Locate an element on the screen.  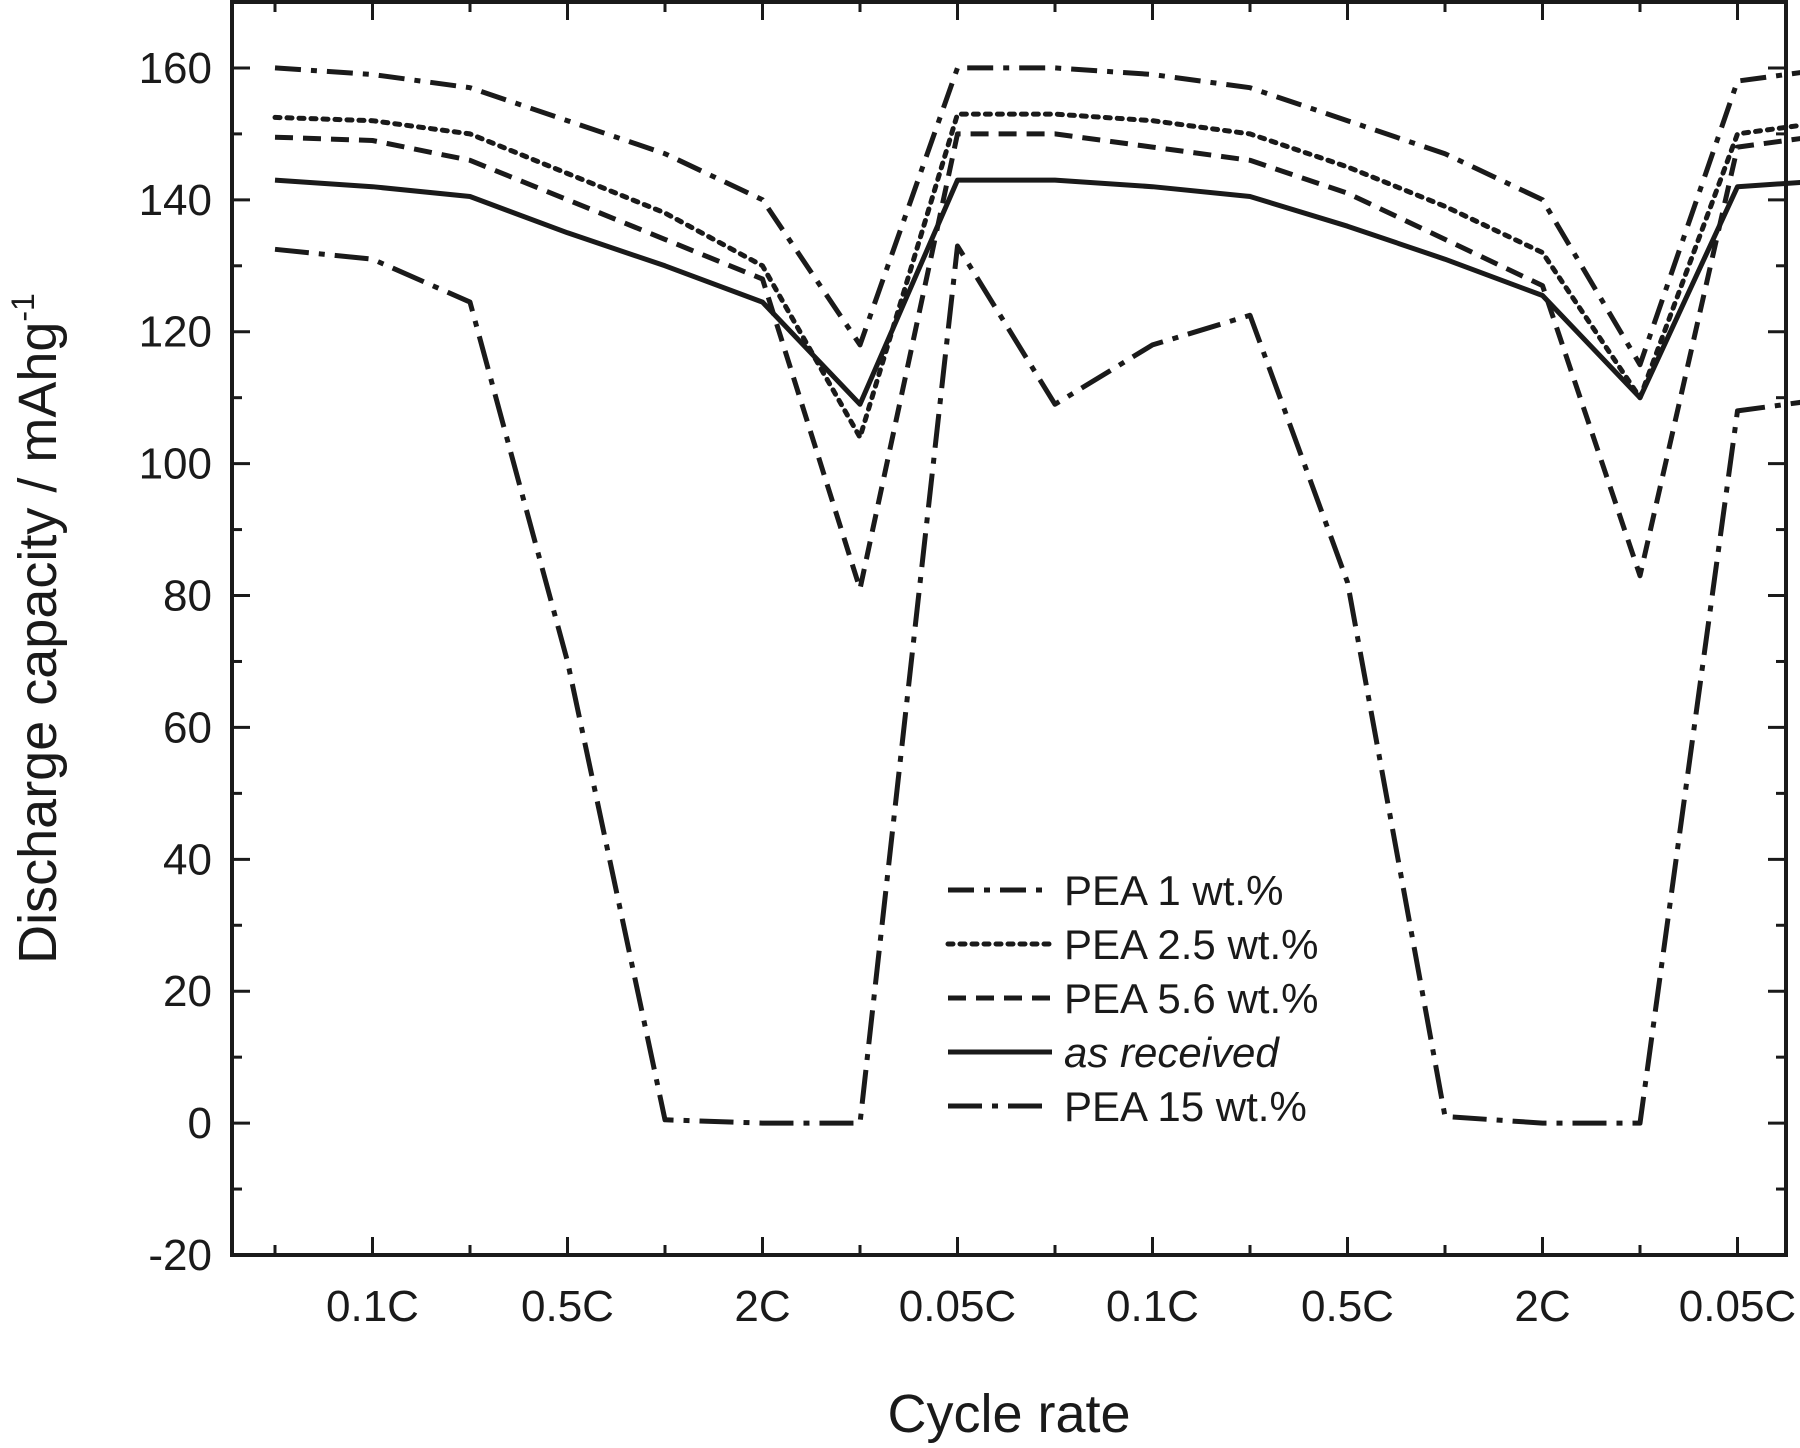
y-tick-label: 80 is located at coordinates (187, 596).